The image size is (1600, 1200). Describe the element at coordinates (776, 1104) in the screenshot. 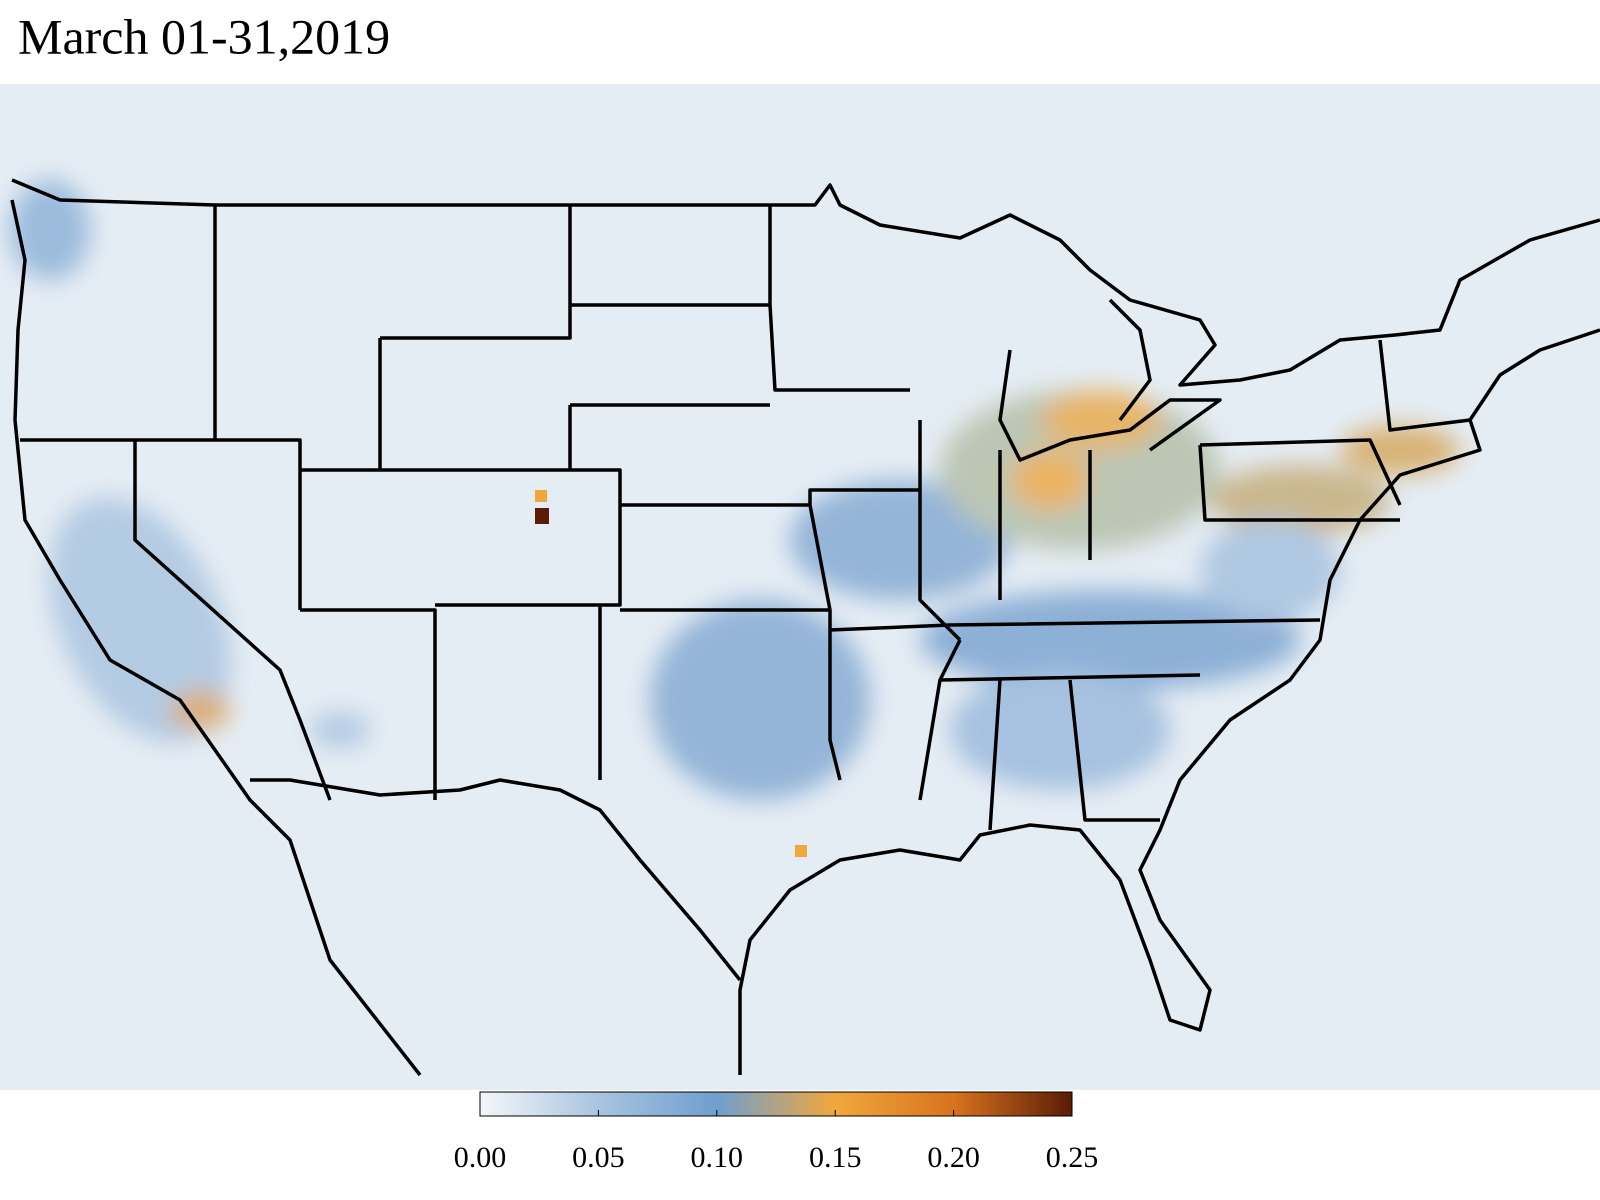

I see `colorbar` at that location.